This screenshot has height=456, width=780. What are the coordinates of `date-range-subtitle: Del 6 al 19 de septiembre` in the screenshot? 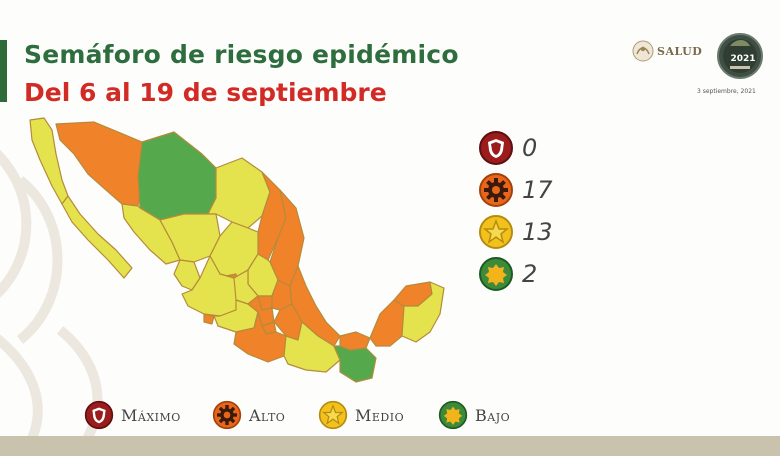 It's located at (205, 92).